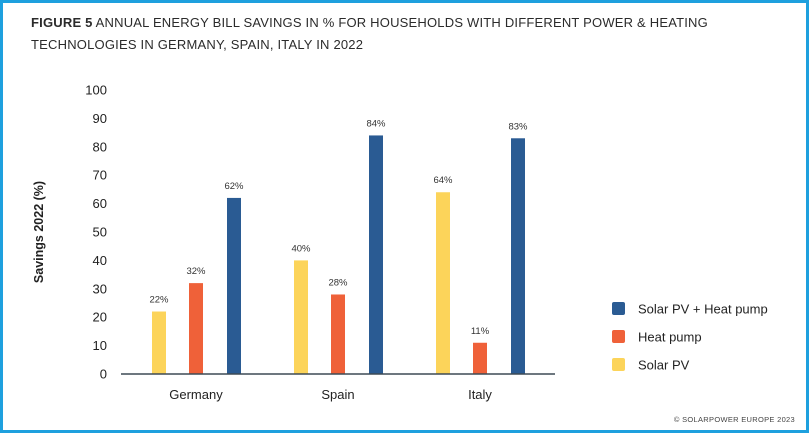  I want to click on x-tick-label: Italy, so click(480, 394).